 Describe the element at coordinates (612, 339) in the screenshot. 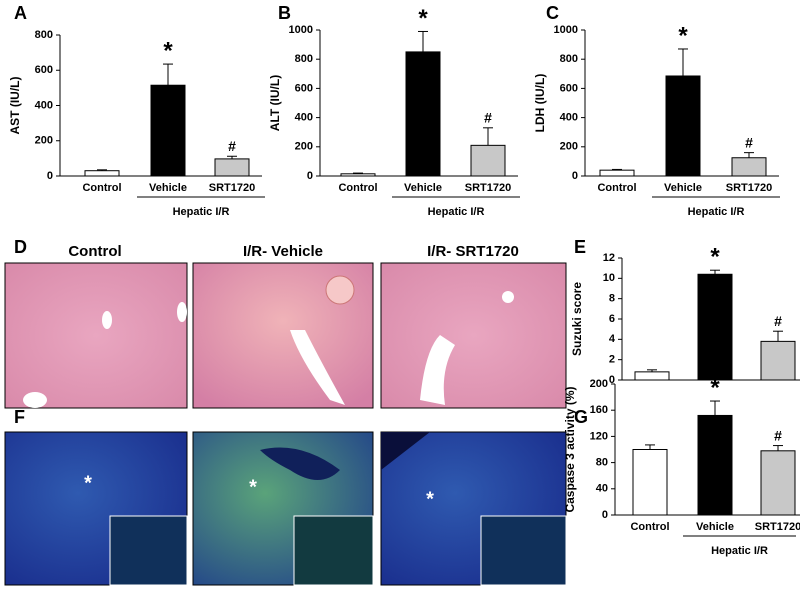

I see `y-tick-label: 4` at that location.